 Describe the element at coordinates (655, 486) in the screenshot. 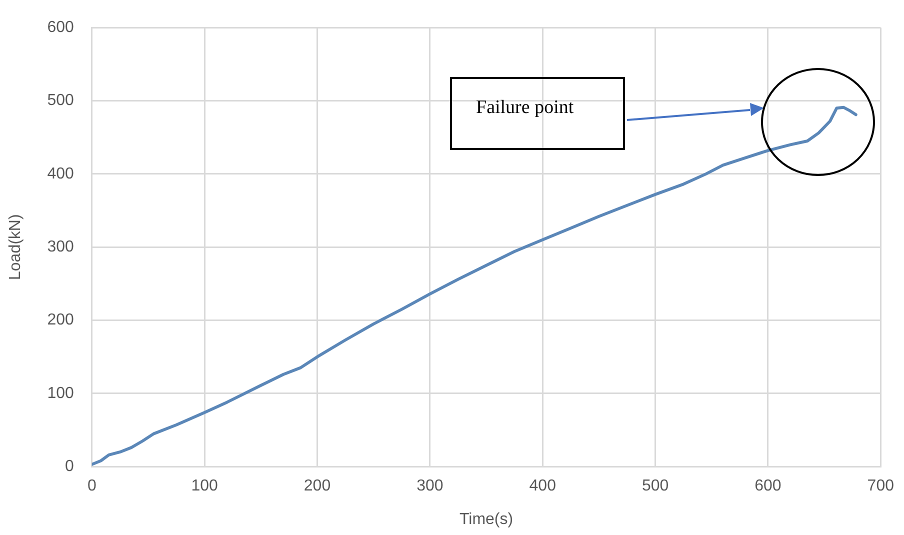

I see `x-tick-label: 500` at that location.